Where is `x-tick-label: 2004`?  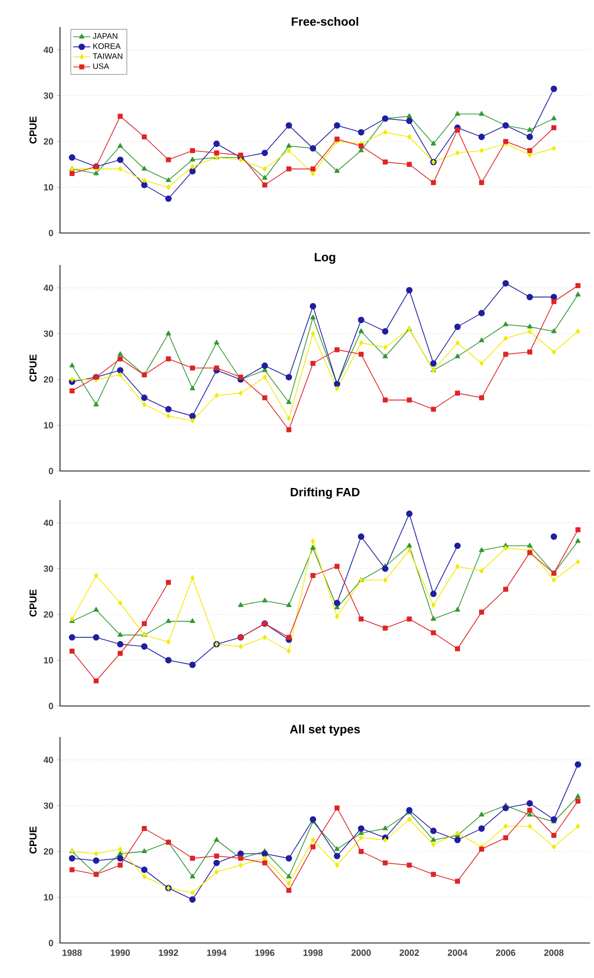 x-tick-label: 2004 is located at coordinates (458, 953).